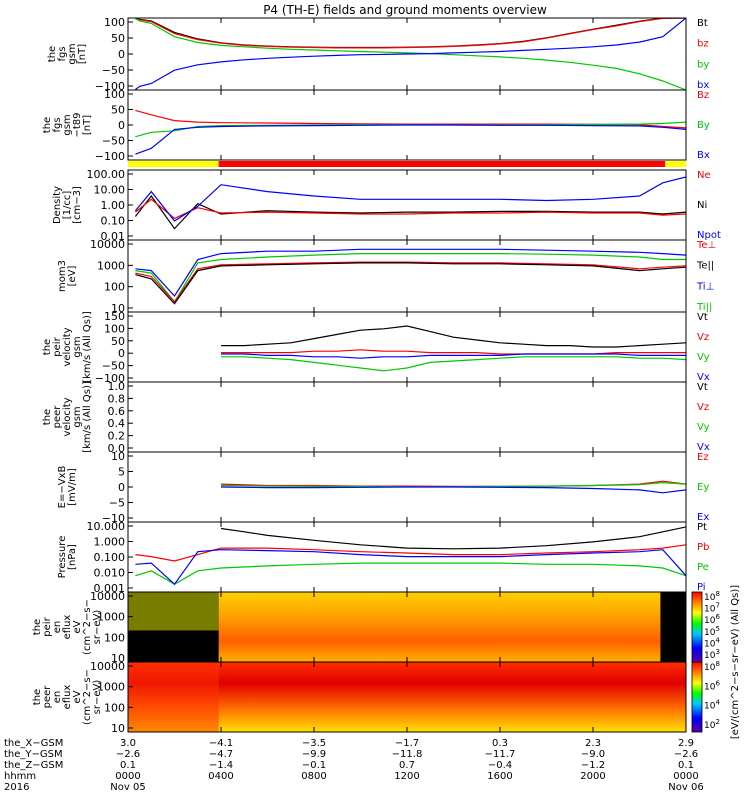 This screenshot has width=750, height=804. Describe the element at coordinates (110, 542) in the screenshot. I see `y-tick-label: 1.000` at that location.